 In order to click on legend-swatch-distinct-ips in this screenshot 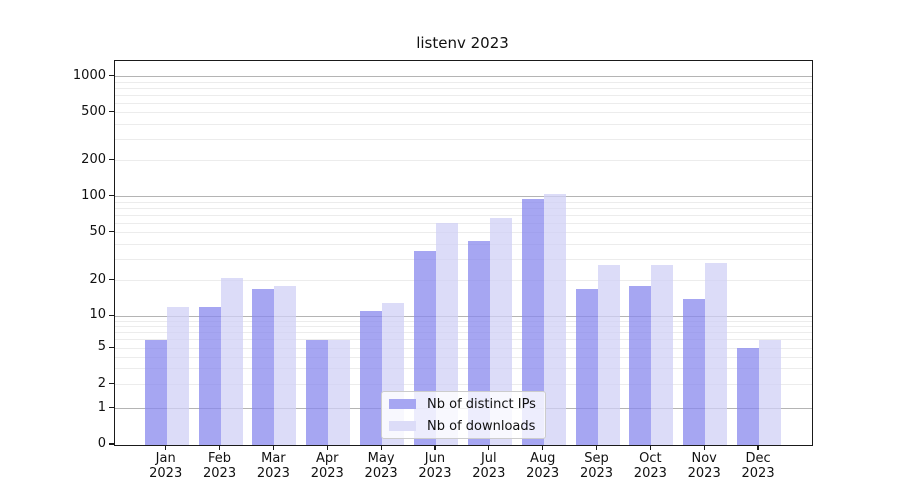, I will do `click(402, 404)`.